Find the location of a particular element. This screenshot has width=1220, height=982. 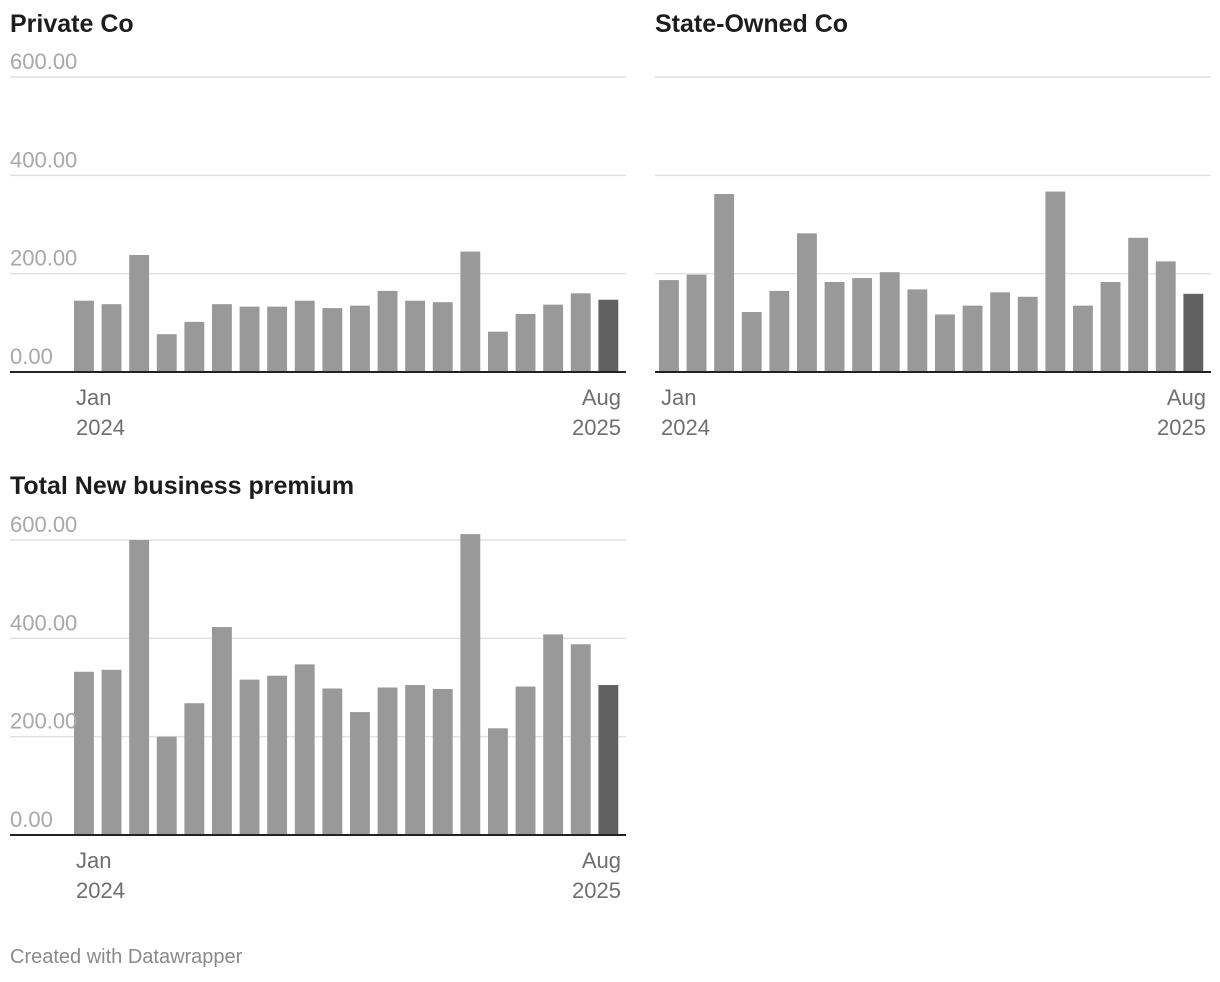

chart-title: Total New business premium is located at coordinates (182, 486).